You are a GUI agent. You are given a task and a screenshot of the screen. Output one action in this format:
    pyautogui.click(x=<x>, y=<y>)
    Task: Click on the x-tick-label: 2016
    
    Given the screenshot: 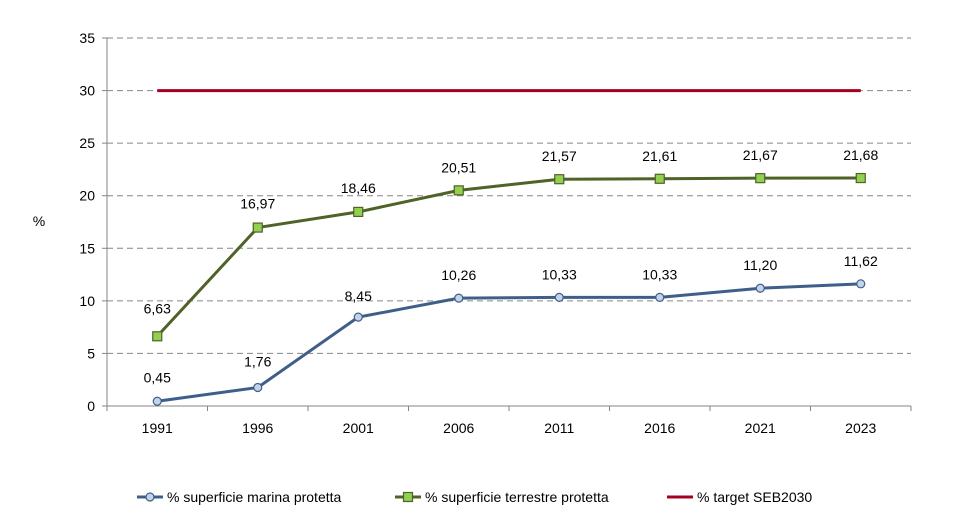 What is the action you would take?
    pyautogui.click(x=659, y=428)
    